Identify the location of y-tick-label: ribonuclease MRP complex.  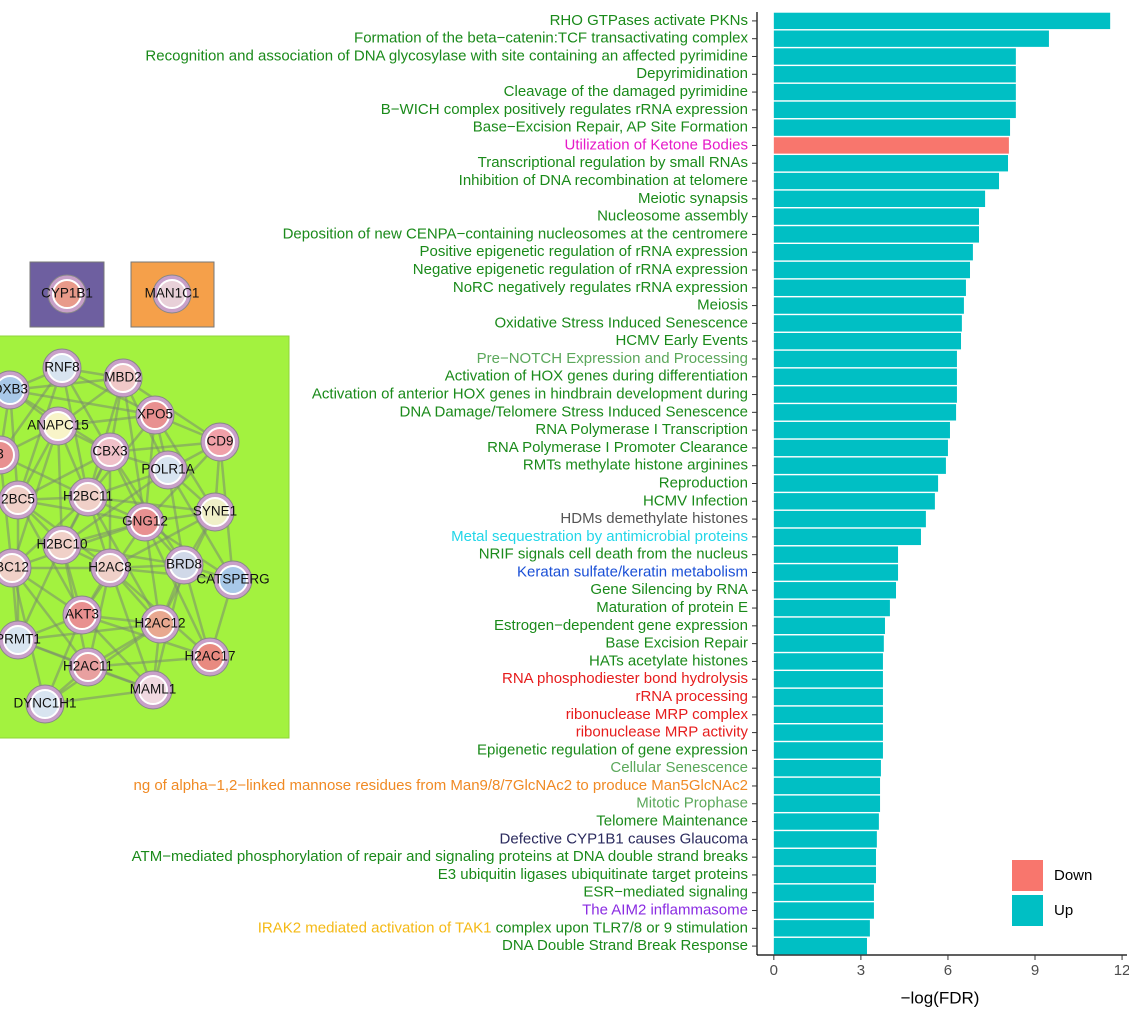
(657, 714).